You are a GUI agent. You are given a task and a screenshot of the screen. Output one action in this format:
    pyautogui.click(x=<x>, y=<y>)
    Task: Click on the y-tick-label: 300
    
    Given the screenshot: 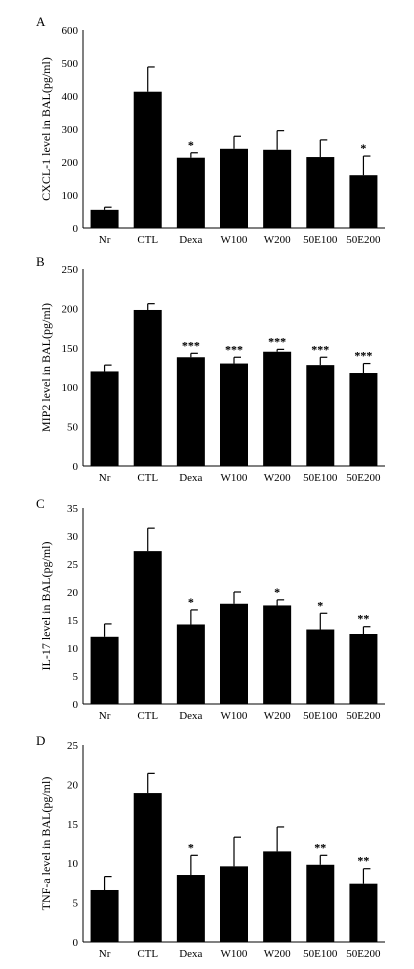 What is the action you would take?
    pyautogui.click(x=70, y=130)
    